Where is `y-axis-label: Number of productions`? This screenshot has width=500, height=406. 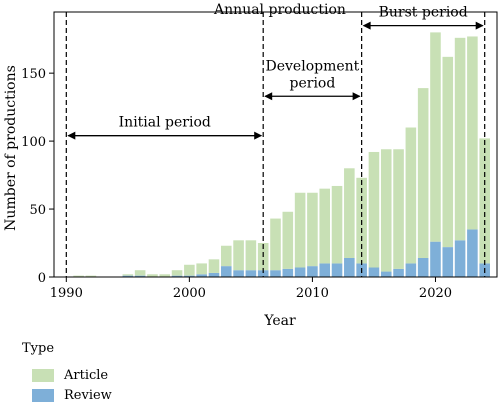 y-axis-label: Number of productions is located at coordinates (11, 148).